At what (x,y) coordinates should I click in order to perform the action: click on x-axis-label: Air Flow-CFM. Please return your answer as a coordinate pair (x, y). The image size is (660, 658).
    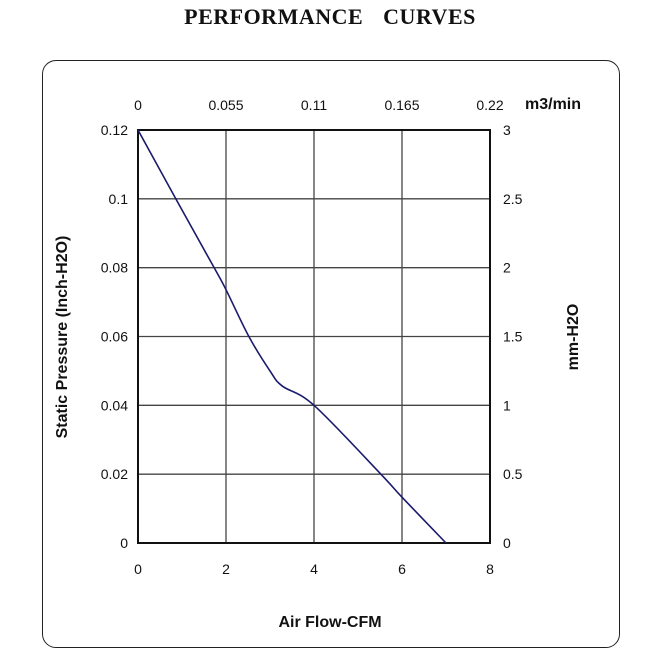
    Looking at the image, I should click on (329, 622).